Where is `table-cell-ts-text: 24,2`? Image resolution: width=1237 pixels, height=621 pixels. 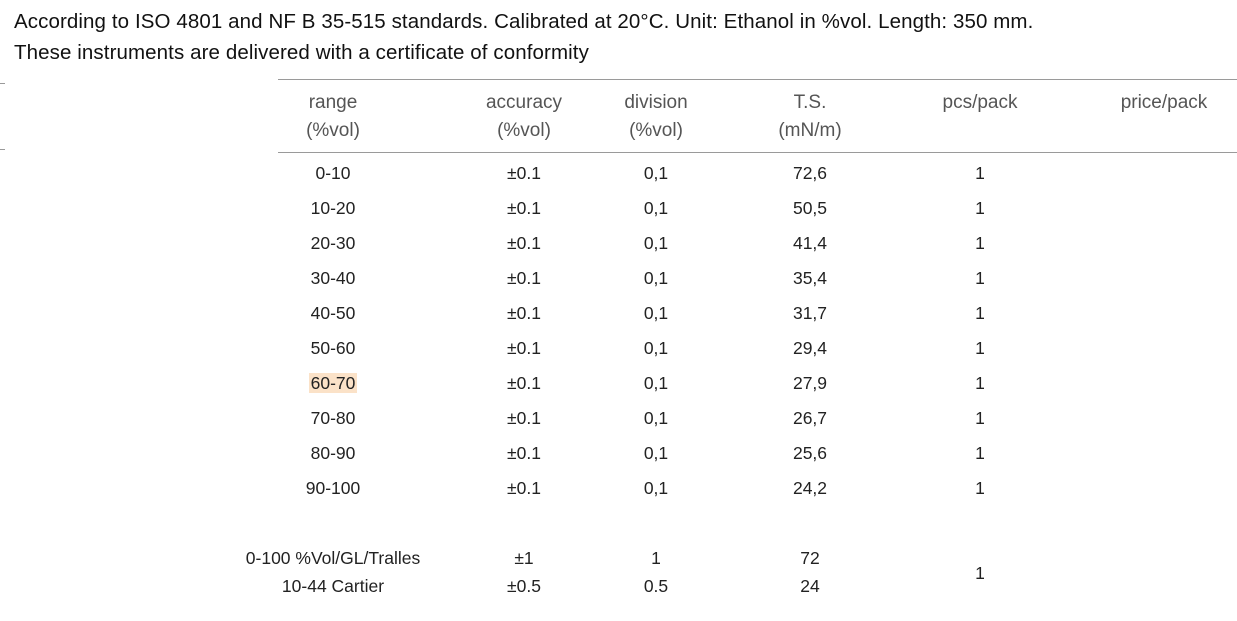 table-cell-ts-text: 24,2 is located at coordinates (810, 488).